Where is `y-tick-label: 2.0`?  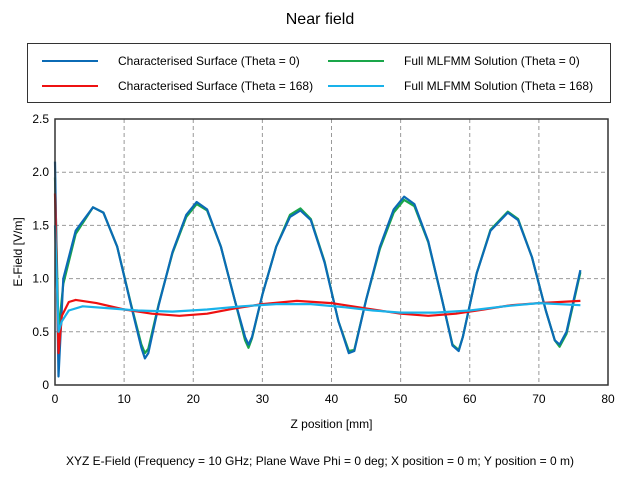
y-tick-label: 2.0 is located at coordinates (40, 172).